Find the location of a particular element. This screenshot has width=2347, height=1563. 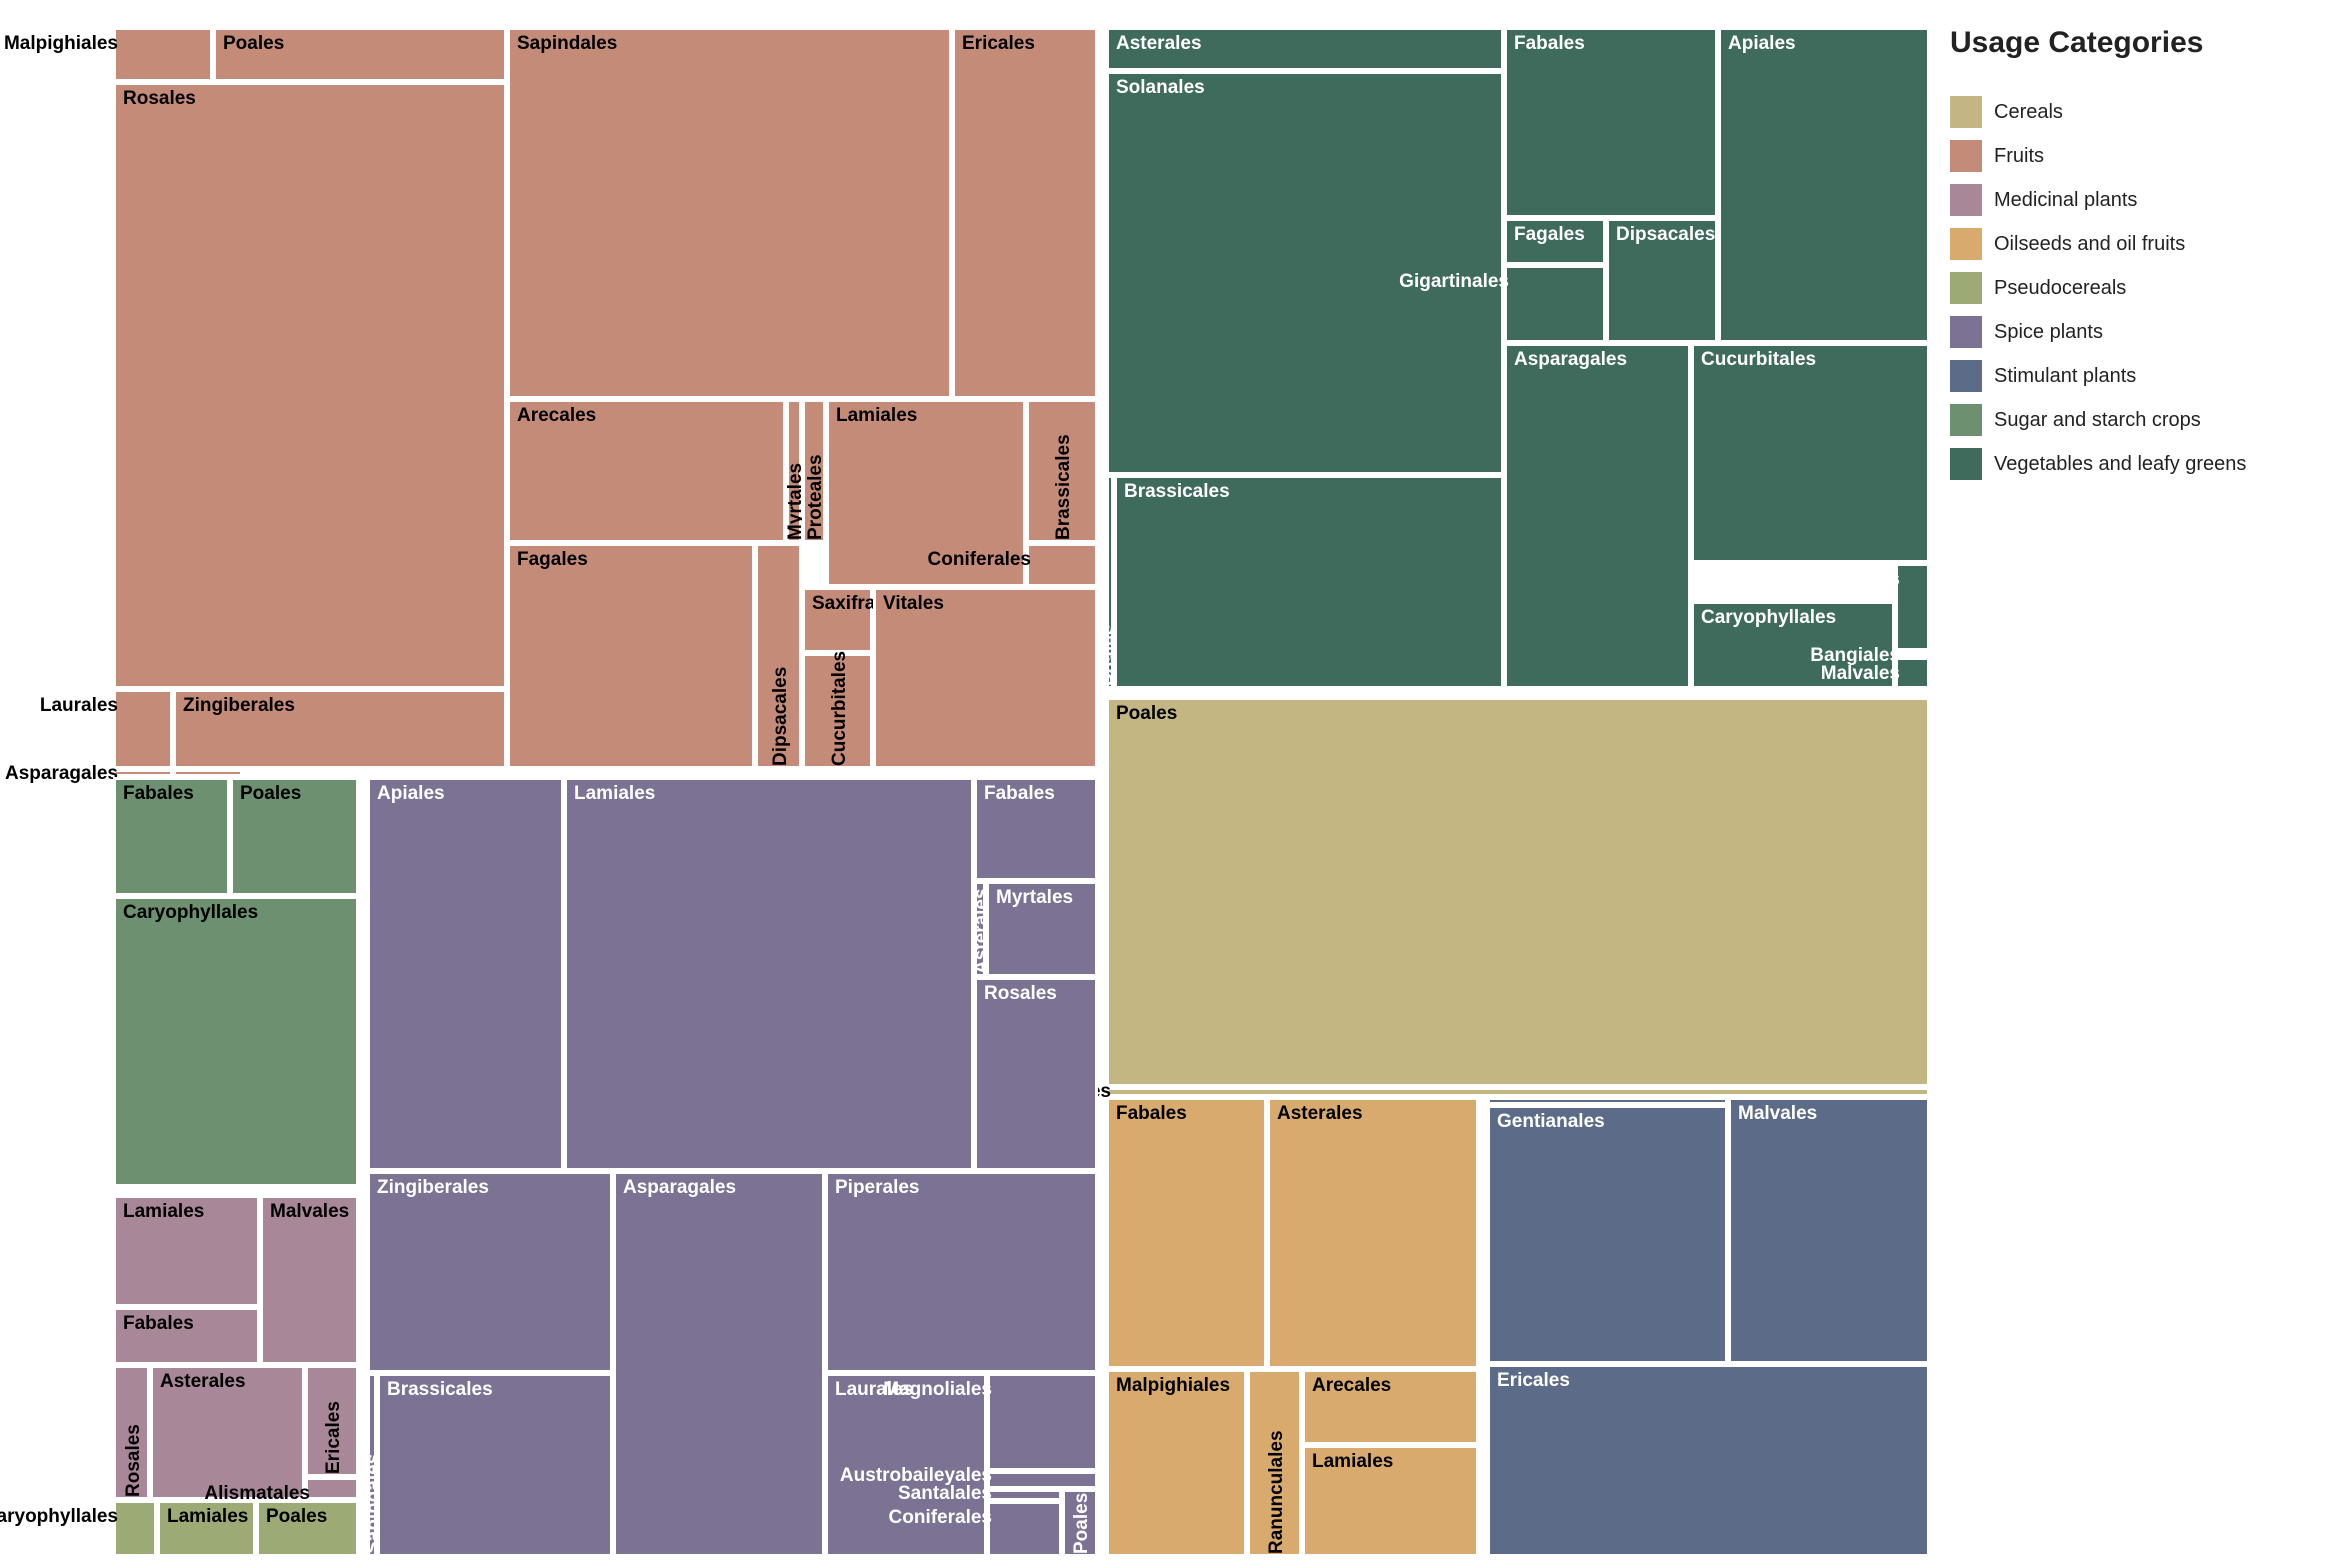

tile-label: Ericales is located at coordinates (333, 1437).